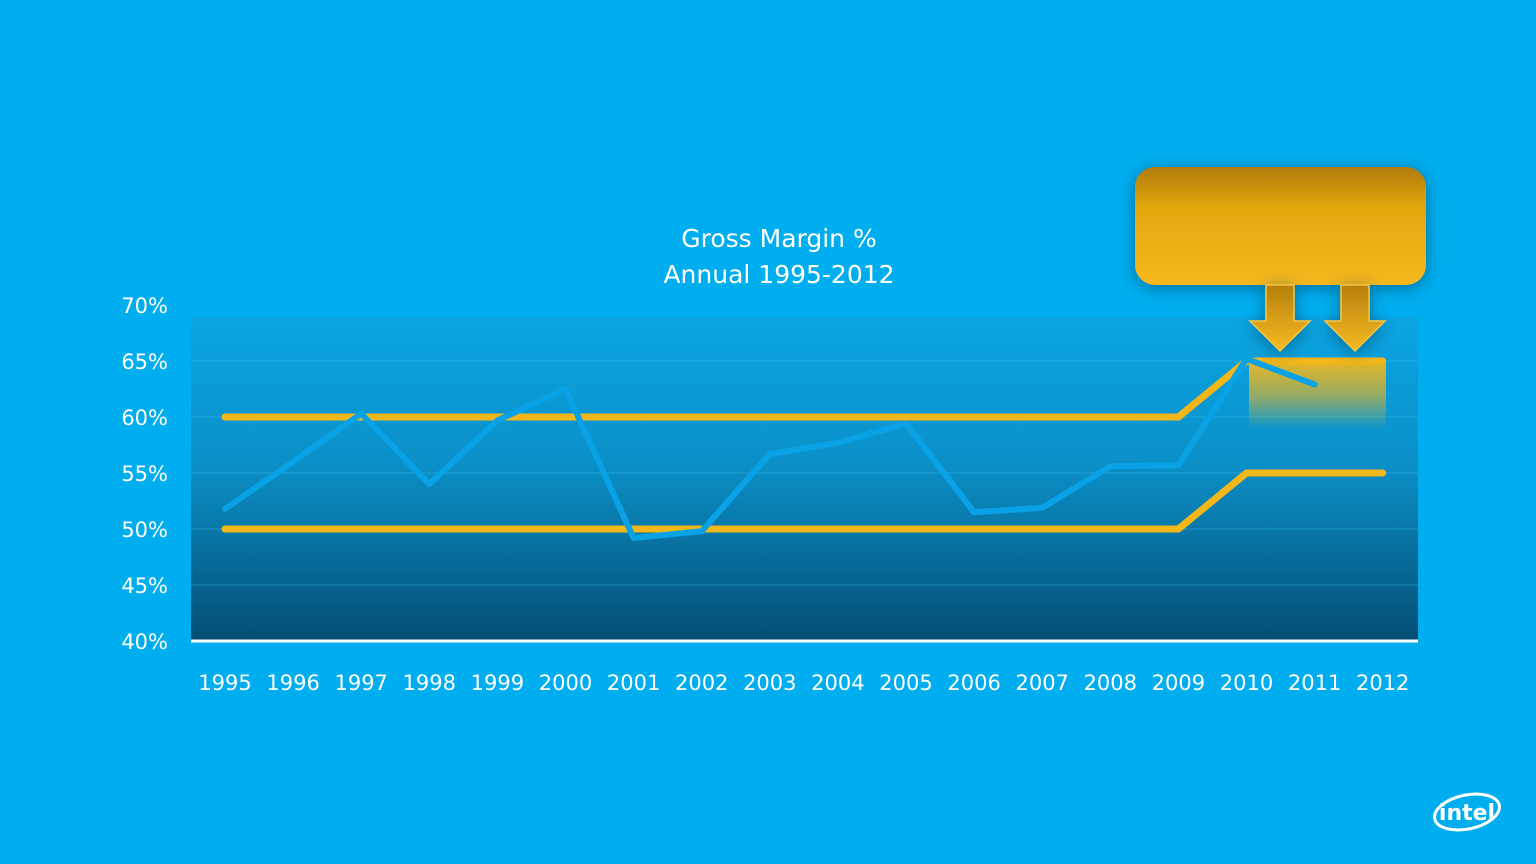 This screenshot has height=864, width=1536. I want to click on y-tick-label: 50%, so click(144, 530).